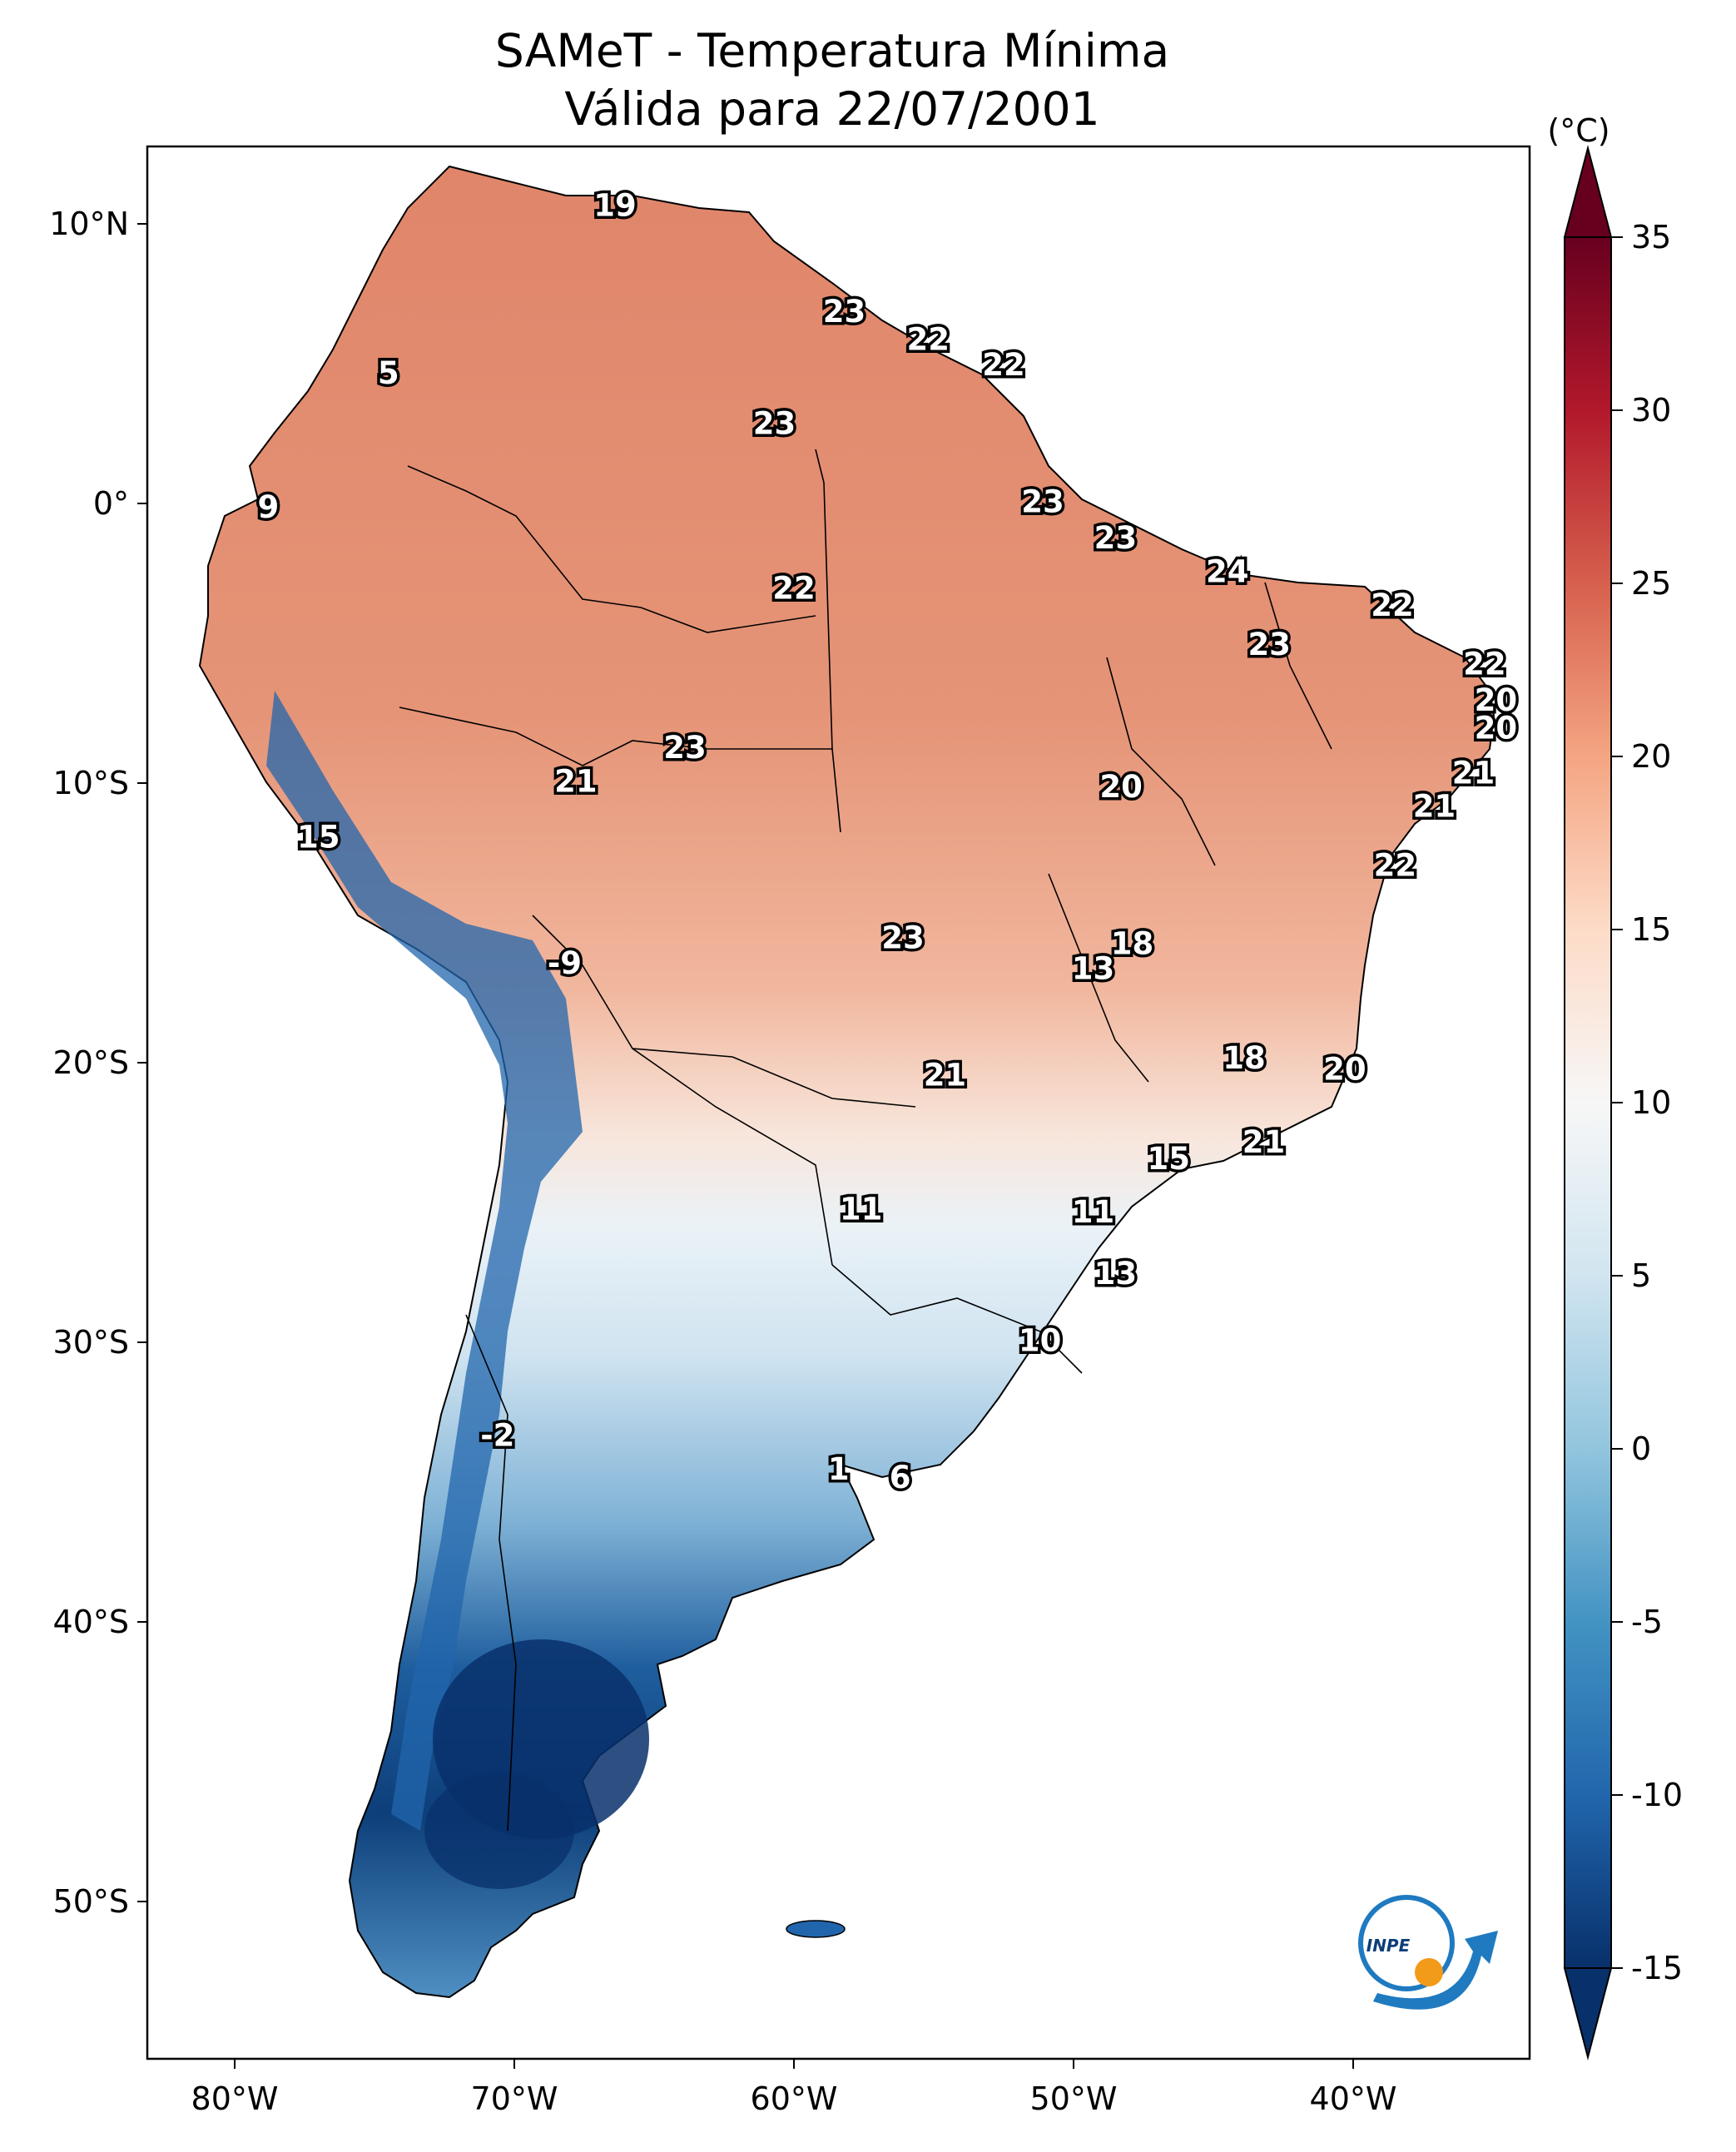 The height and width of the screenshot is (2152, 1736). What do you see at coordinates (268, 507) in the screenshot?
I see `station-label: 9` at bounding box center [268, 507].